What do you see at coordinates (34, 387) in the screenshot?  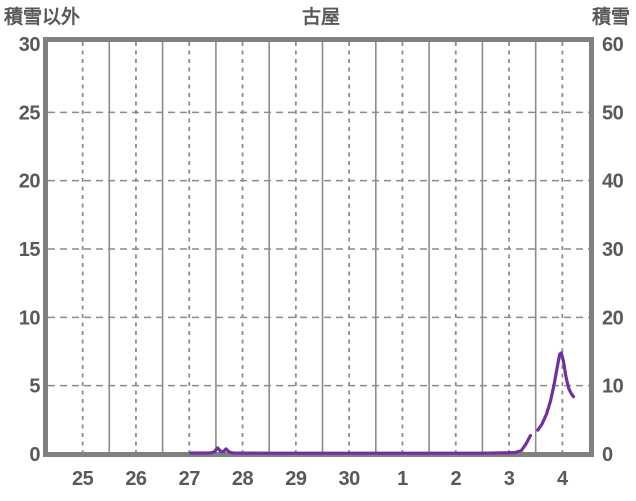 I see `left-axis-tick-label: 5` at bounding box center [34, 387].